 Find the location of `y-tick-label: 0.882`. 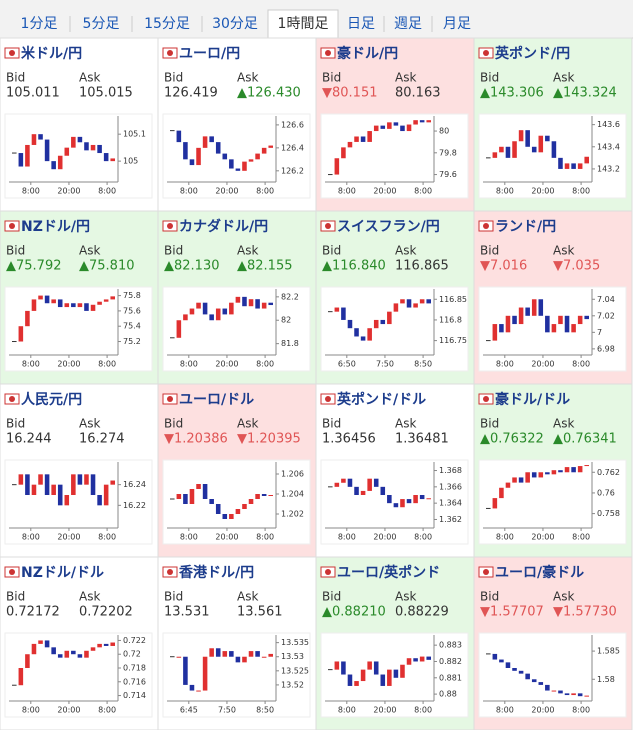

y-tick-label: 0.882 is located at coordinates (450, 661).